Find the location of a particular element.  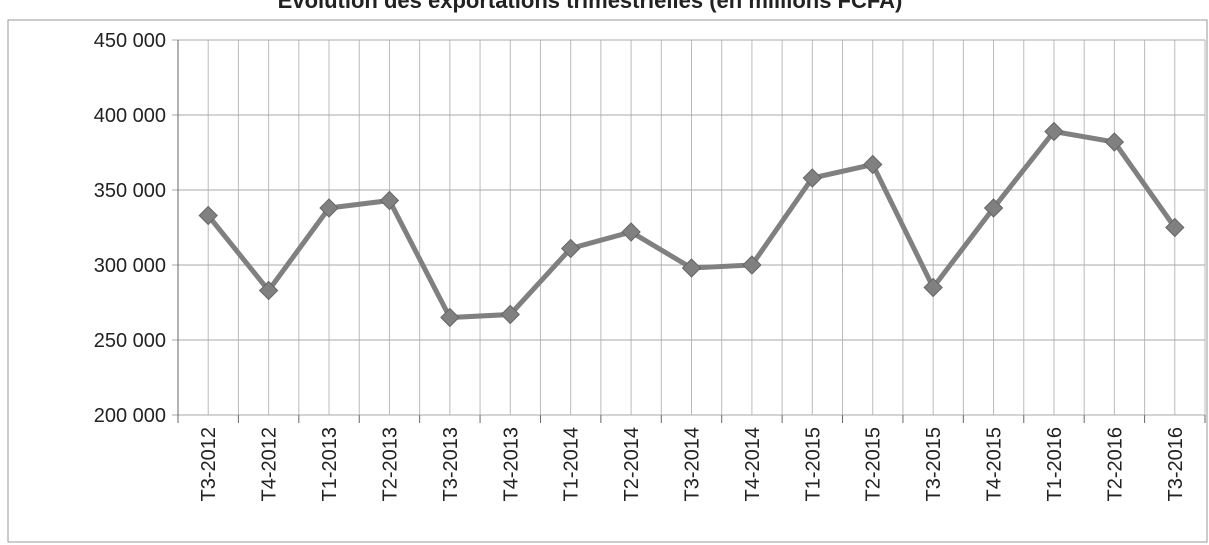

y-tick-label: 300 000 is located at coordinates (130, 266).